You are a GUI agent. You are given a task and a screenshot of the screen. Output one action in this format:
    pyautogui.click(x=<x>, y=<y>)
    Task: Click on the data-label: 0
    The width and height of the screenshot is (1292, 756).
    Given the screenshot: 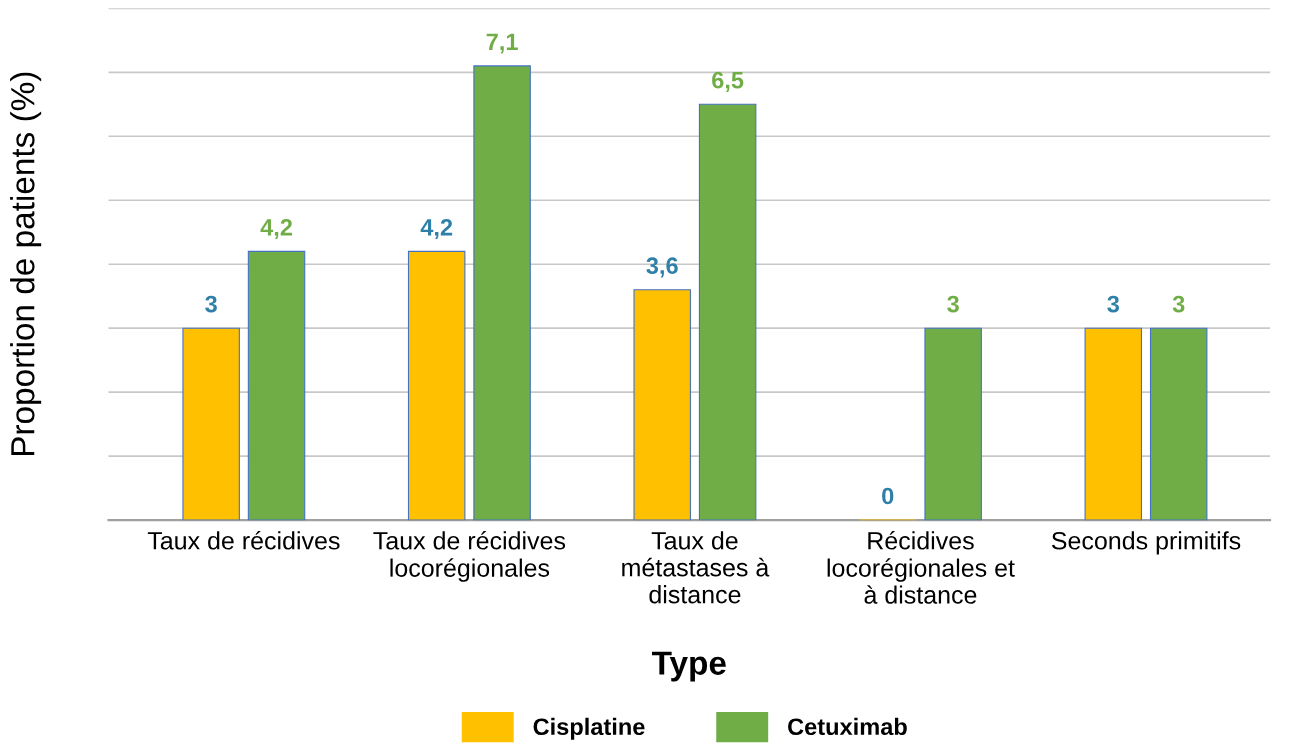 What is the action you would take?
    pyautogui.click(x=888, y=496)
    